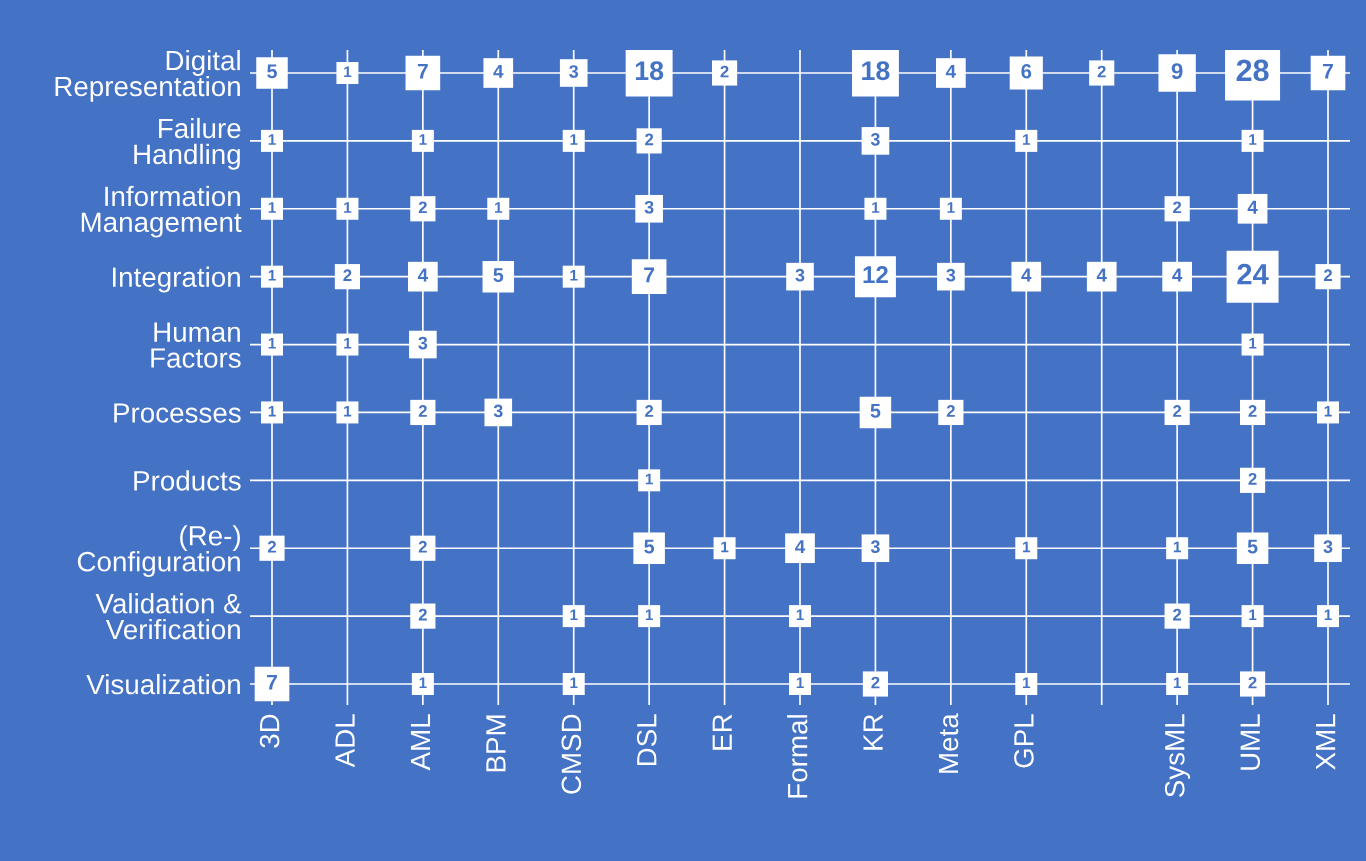  I want to click on data-label: 28, so click(1252, 70).